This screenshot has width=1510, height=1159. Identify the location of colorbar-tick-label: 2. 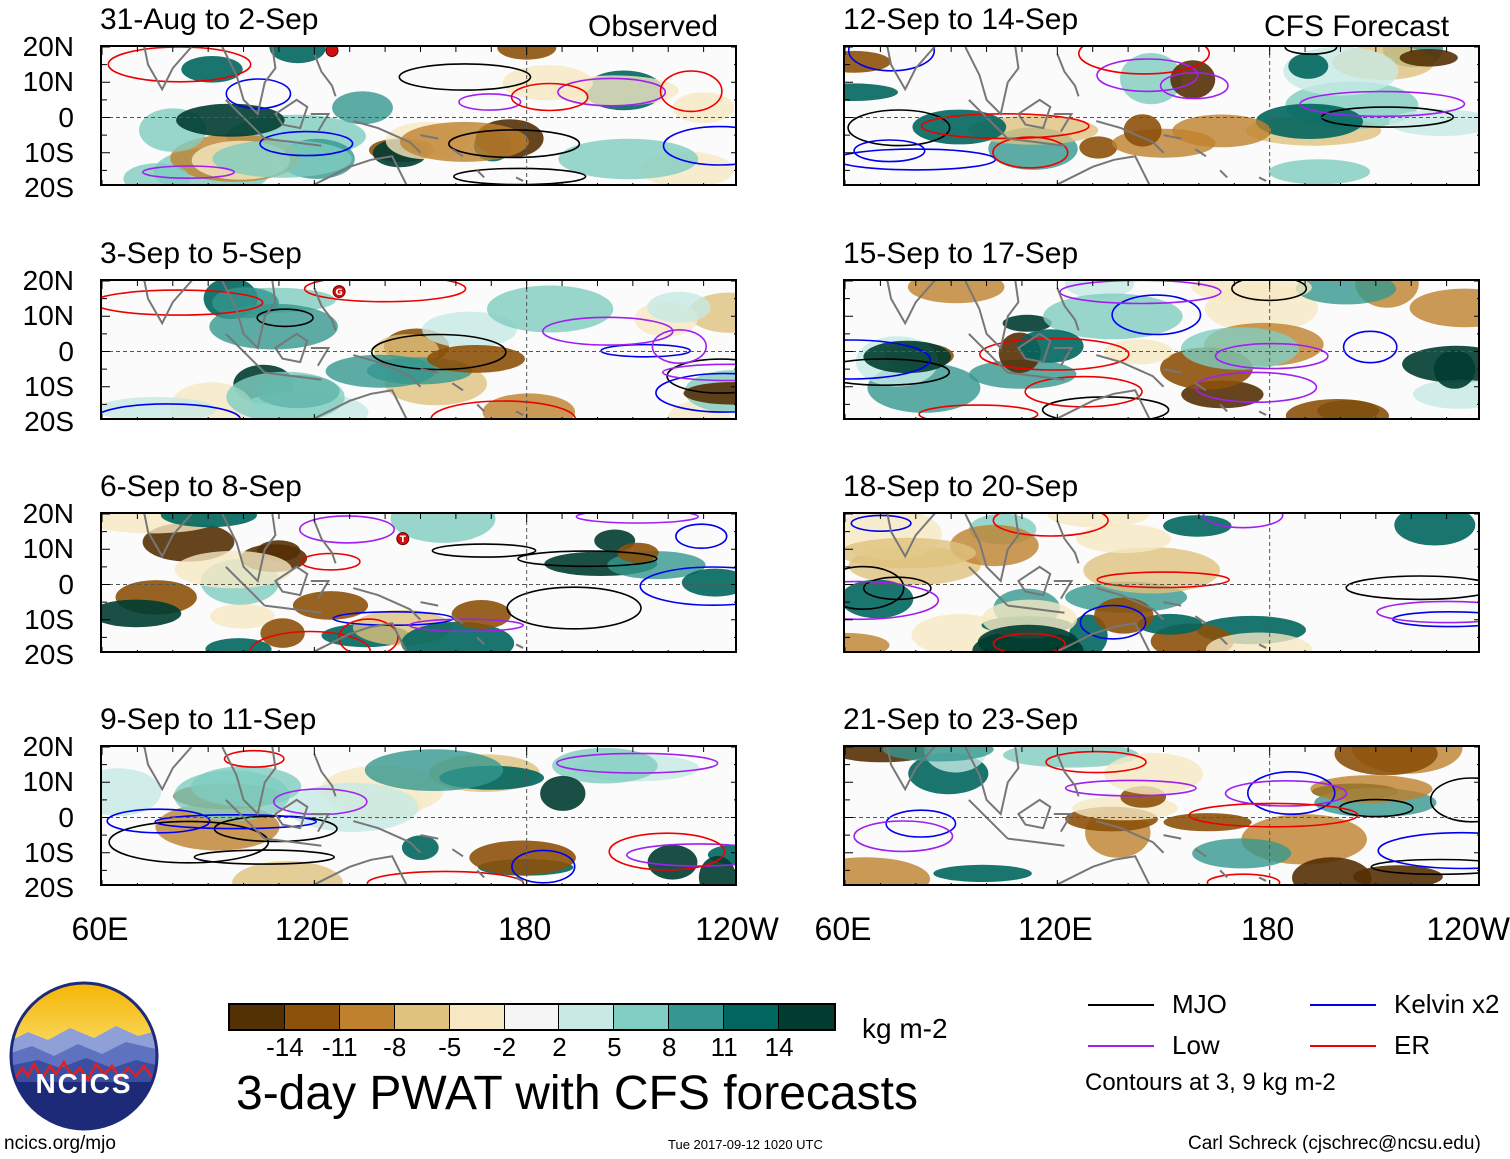
(559, 1047).